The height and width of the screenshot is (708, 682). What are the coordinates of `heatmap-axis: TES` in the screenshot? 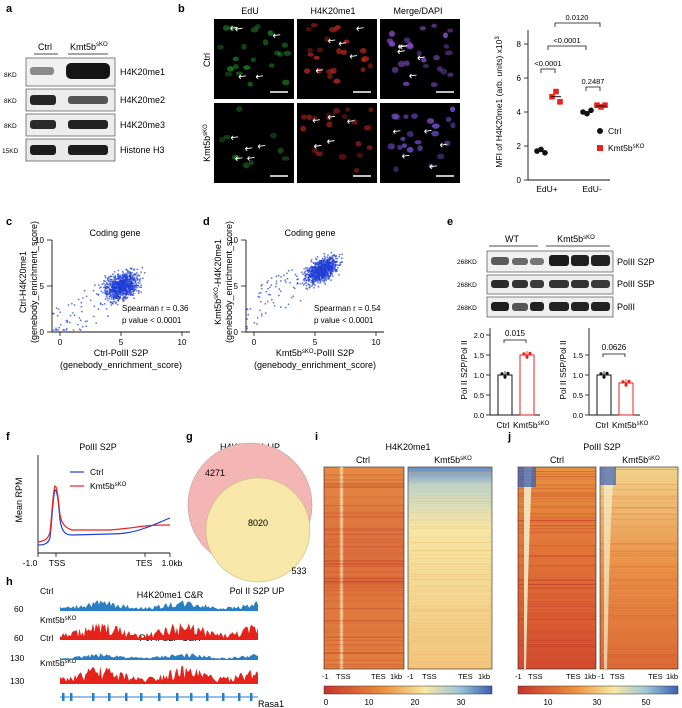 It's located at (573, 676).